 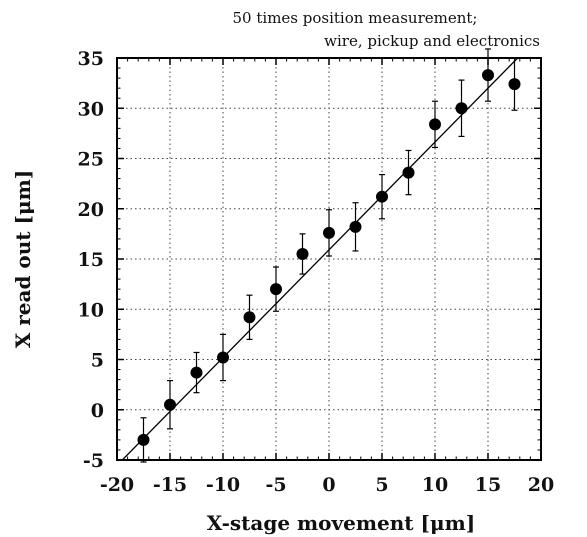 What do you see at coordinates (91, 109) in the screenshot?
I see `y-tick-label: 30` at bounding box center [91, 109].